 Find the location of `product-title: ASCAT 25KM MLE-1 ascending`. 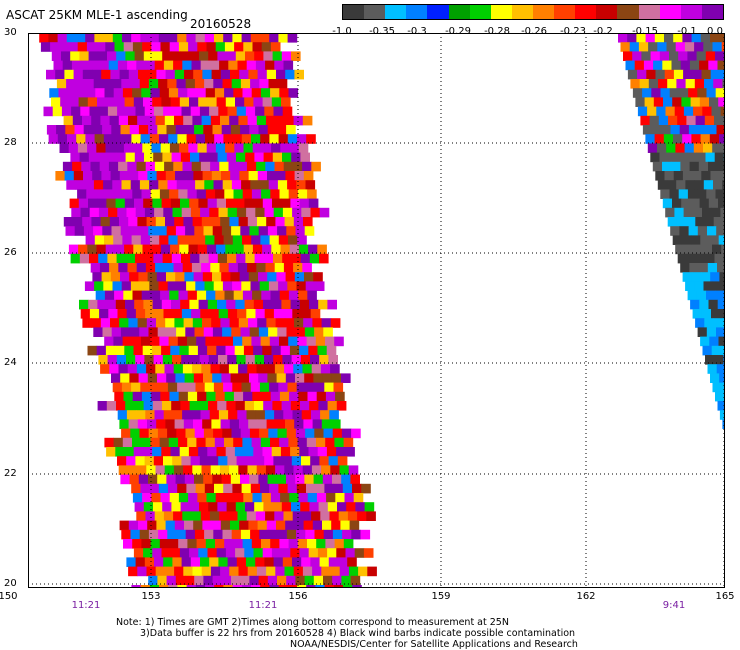

product-title: ASCAT 25KM MLE-1 ascending is located at coordinates (97, 15).